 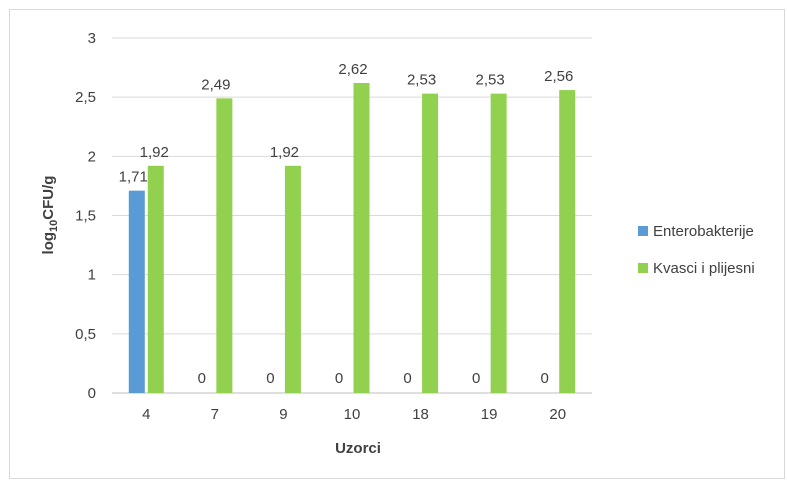 What do you see at coordinates (202, 378) in the screenshot?
I see `data-label-enterobakterije-7: 0` at bounding box center [202, 378].